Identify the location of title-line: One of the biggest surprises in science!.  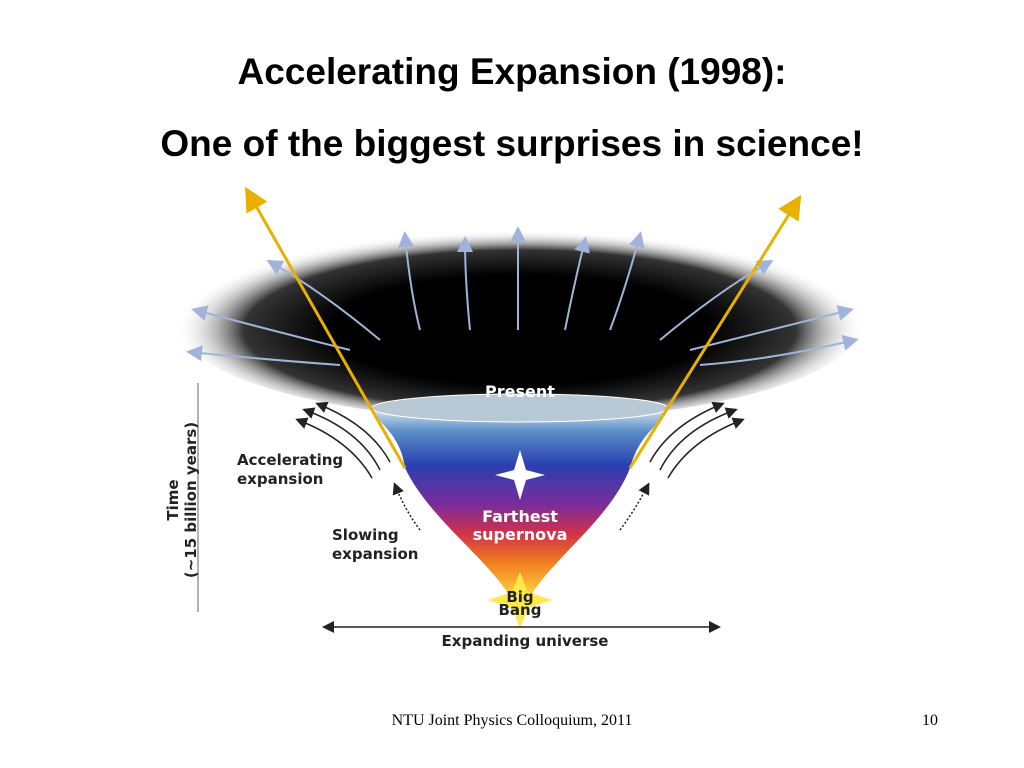
(511, 143).